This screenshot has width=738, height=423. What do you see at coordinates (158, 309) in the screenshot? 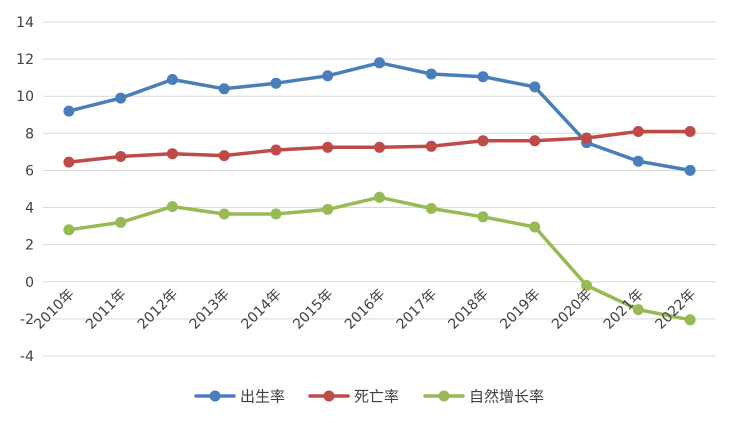
I see `x-tick-label: 2012年` at bounding box center [158, 309].